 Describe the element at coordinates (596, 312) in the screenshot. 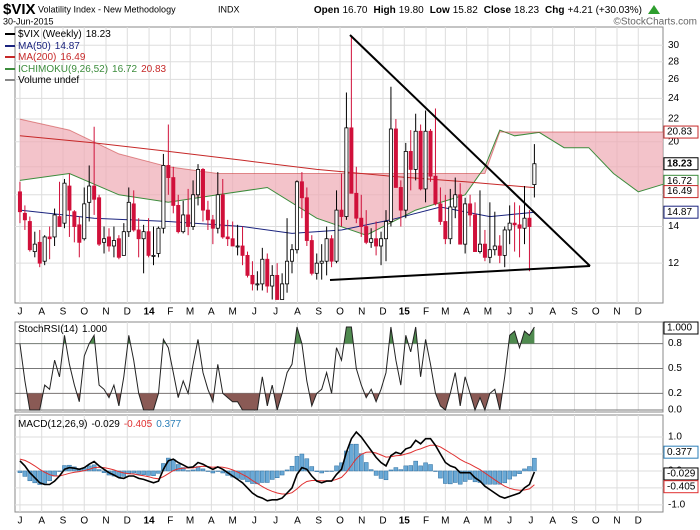

I see `x-tick-label: O` at that location.